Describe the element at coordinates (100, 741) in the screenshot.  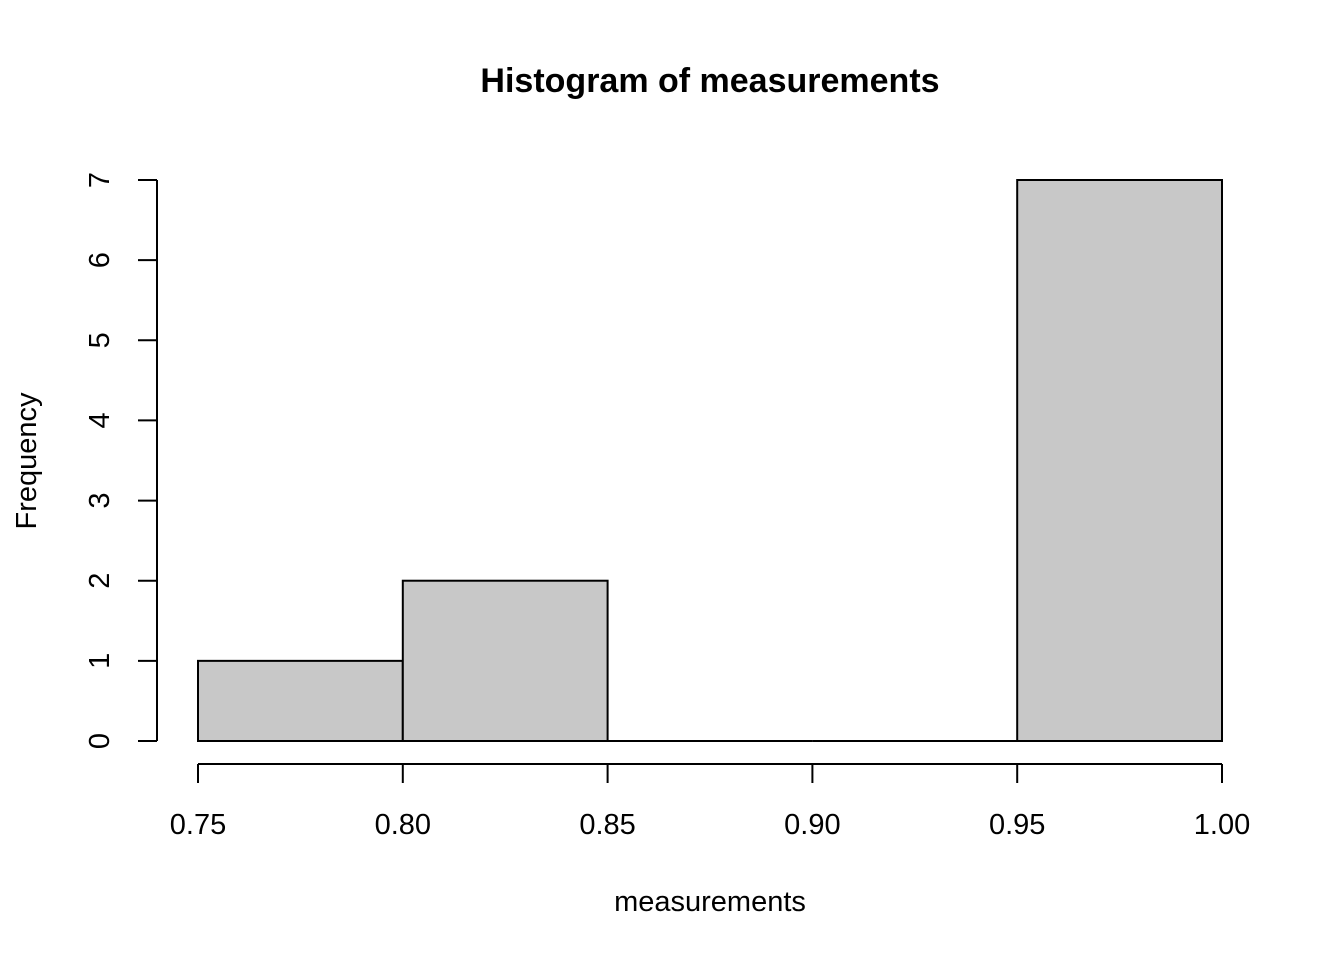
I see `y-tick-label-0: 0` at that location.